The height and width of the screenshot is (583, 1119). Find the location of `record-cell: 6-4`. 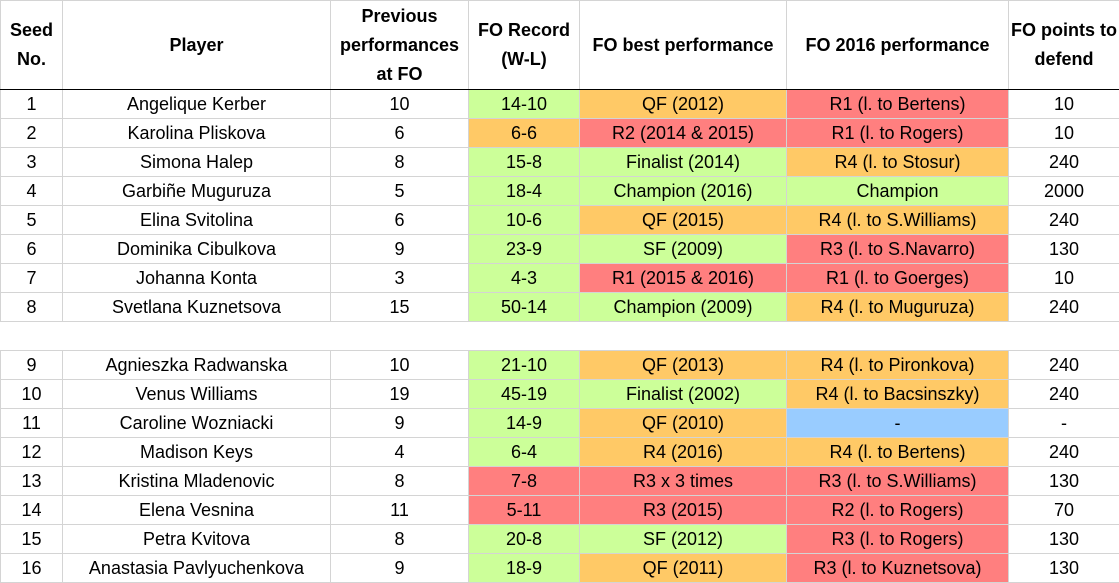

record-cell: 6-4 is located at coordinates (524, 452).